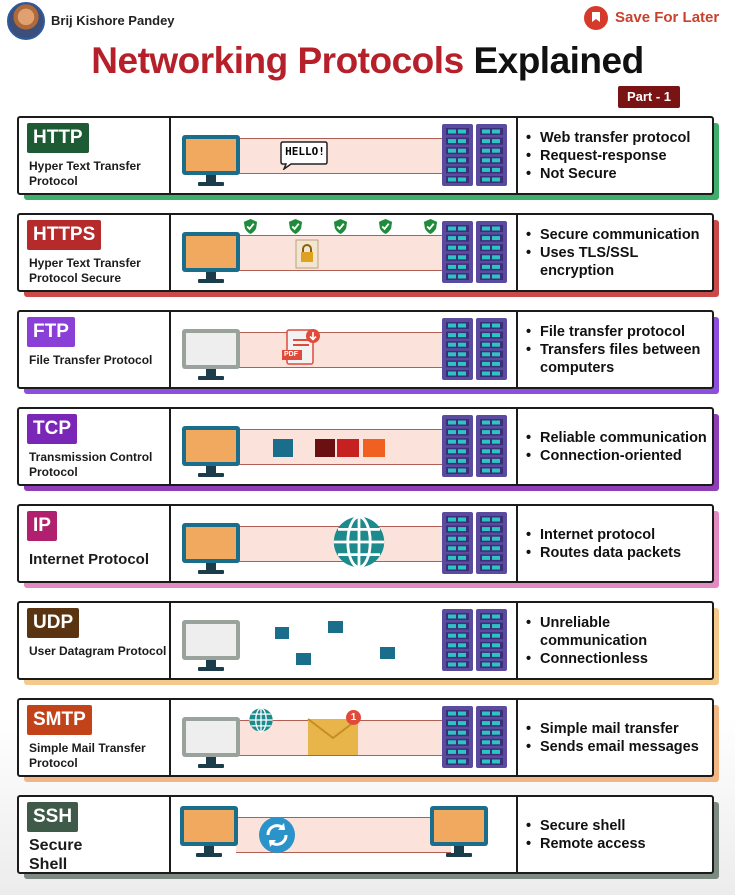 The image size is (735, 895). Describe the element at coordinates (26, 21) in the screenshot. I see `author-avatar` at that location.